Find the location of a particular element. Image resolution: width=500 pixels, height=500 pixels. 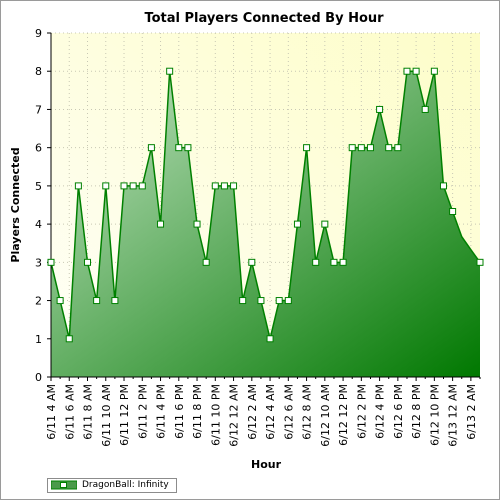

x-tick-label: 6/12 10 PM is located at coordinates (434, 415).